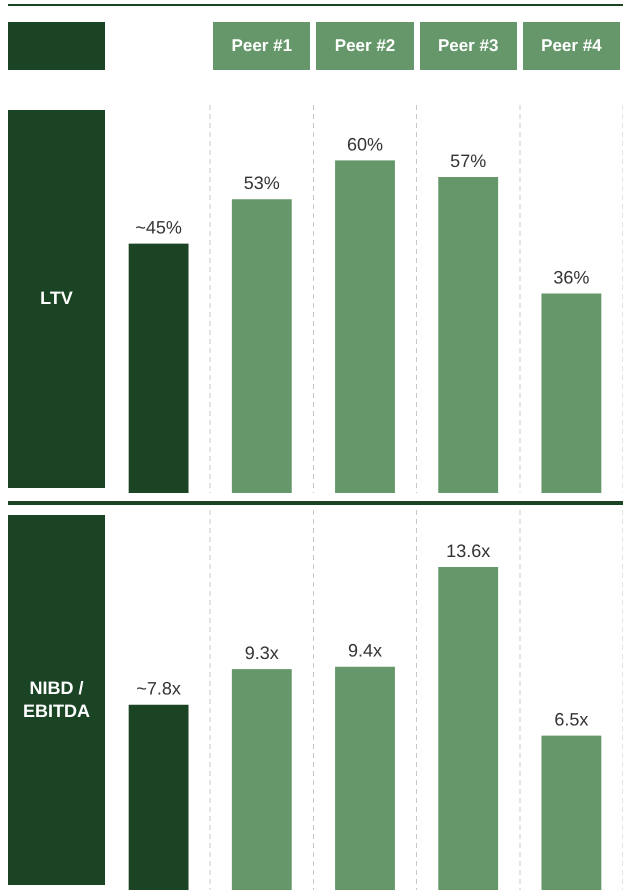 The height and width of the screenshot is (890, 623). What do you see at coordinates (158, 688) in the screenshot?
I see `data-label: ~7.8x` at bounding box center [158, 688].